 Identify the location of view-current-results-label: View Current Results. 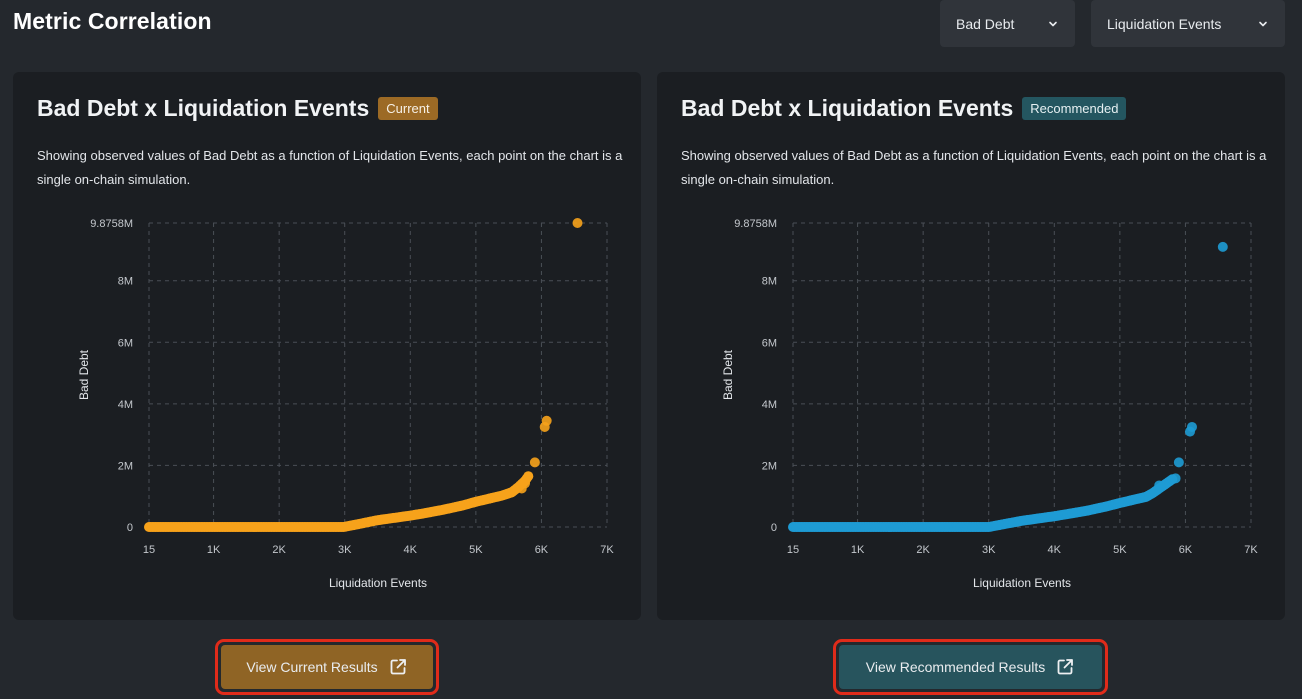
(312, 667).